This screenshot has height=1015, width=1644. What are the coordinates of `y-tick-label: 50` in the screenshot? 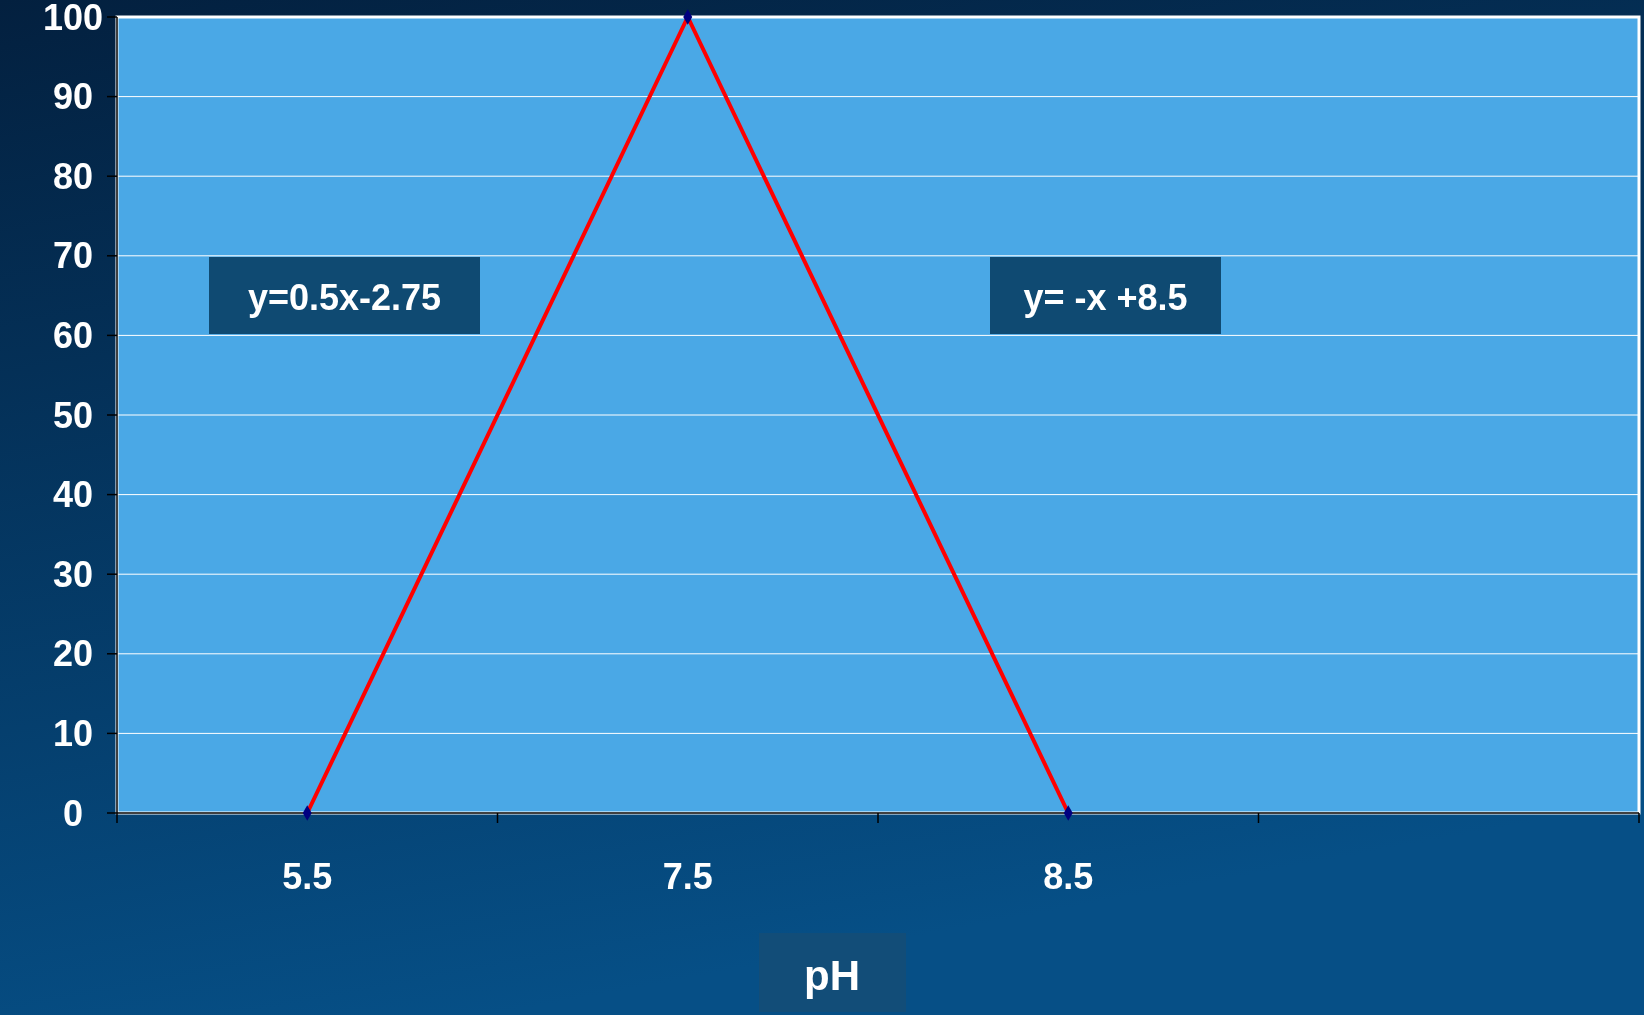 It's located at (73, 415).